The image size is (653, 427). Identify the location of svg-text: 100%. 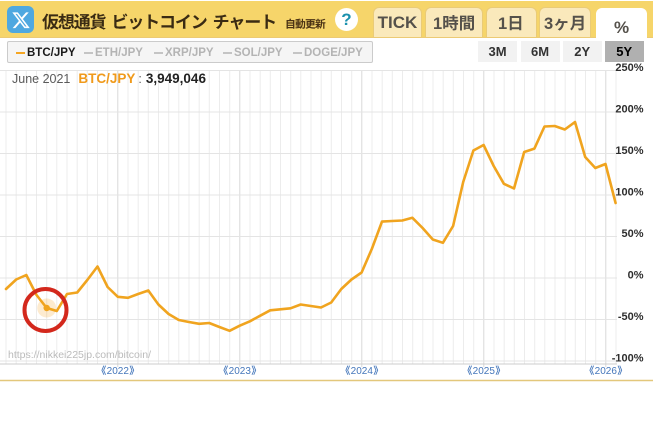
(629, 193).